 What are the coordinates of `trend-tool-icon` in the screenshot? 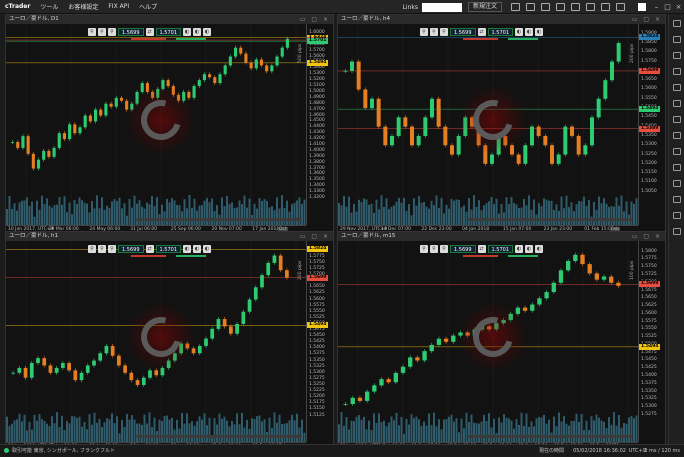 It's located at (677, 119).